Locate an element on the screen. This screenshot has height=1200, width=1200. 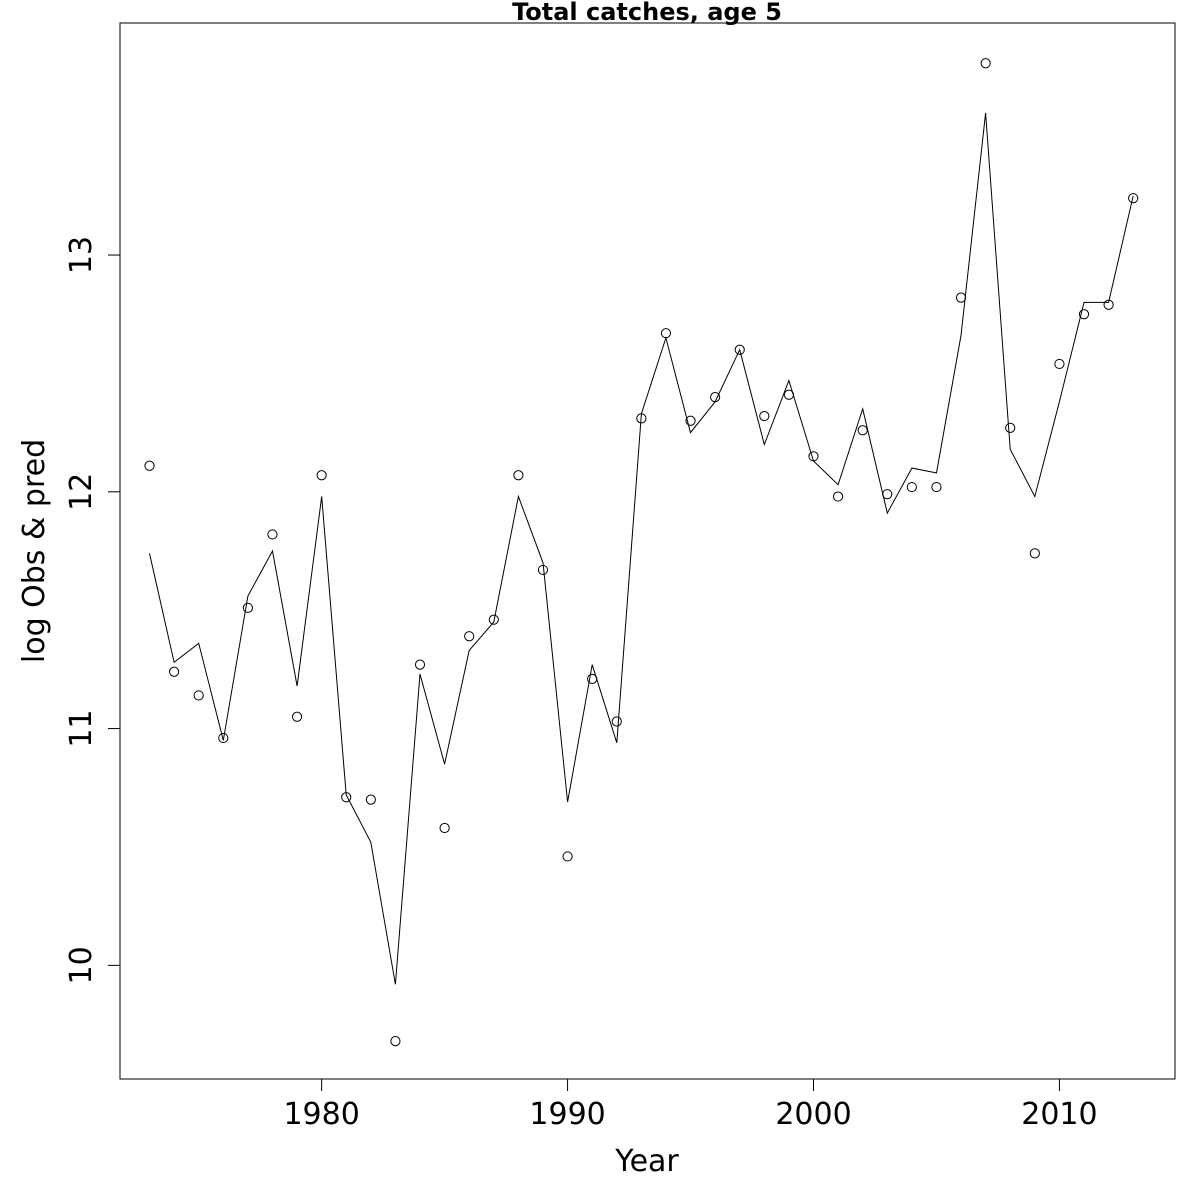
observed-point-1975 is located at coordinates (198, 695).